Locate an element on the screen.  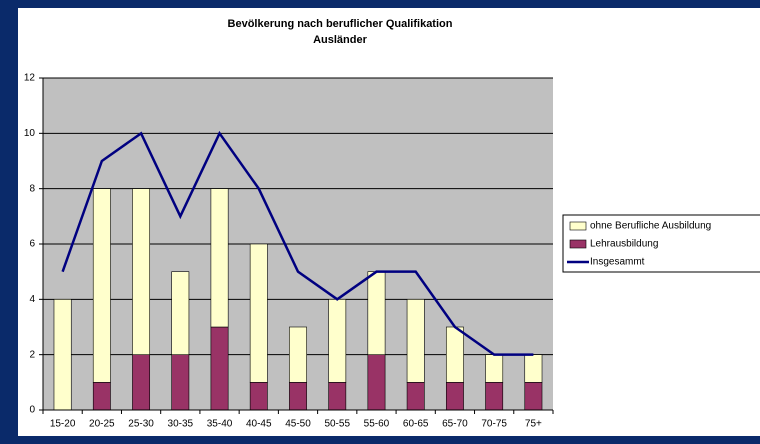
legend-box is located at coordinates (661, 243).